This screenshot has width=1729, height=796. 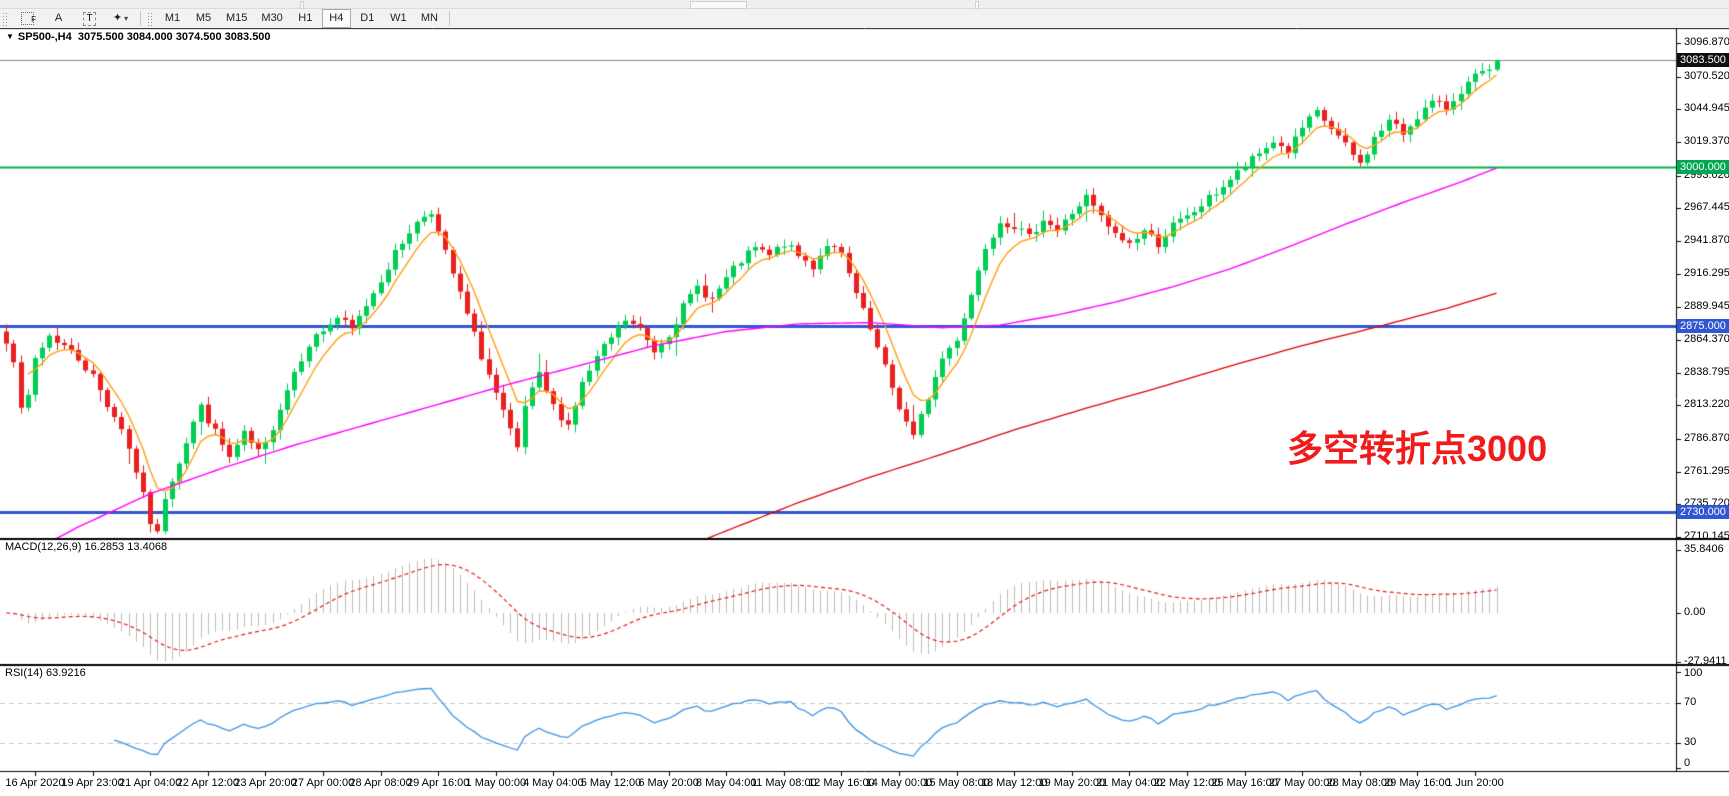 I want to click on time-axis-label: 27 Apr 00:00, so click(x=323, y=783).